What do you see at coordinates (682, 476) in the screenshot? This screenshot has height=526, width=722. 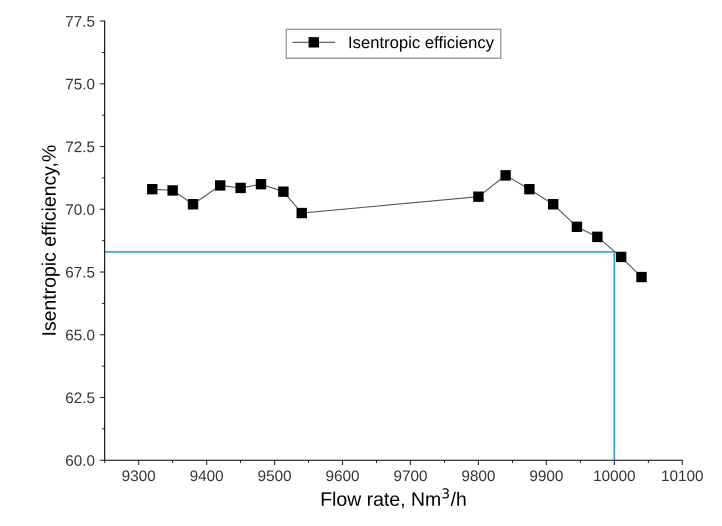 I see `x-tick-label: 10100` at bounding box center [682, 476].